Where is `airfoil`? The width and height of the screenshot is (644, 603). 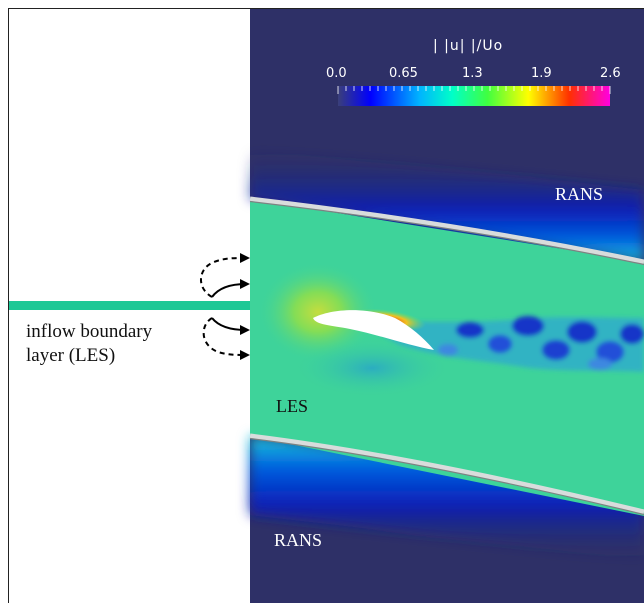
airfoil is located at coordinates (373, 330).